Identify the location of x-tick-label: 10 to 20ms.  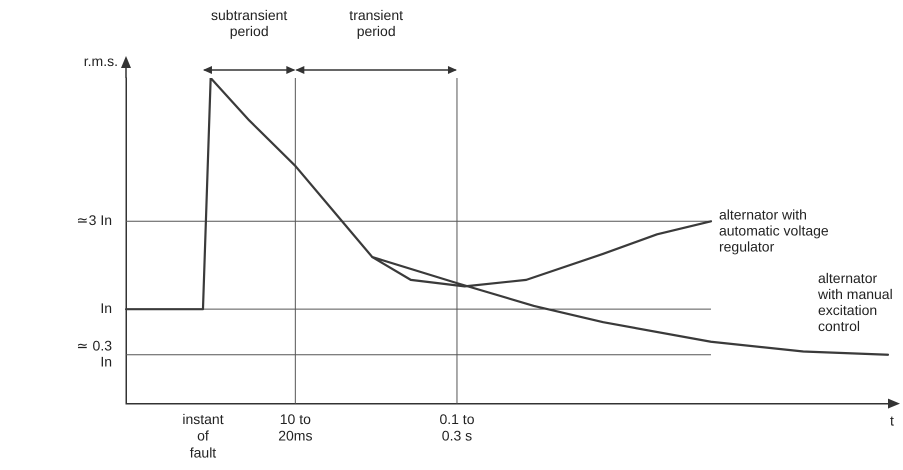
(295, 427).